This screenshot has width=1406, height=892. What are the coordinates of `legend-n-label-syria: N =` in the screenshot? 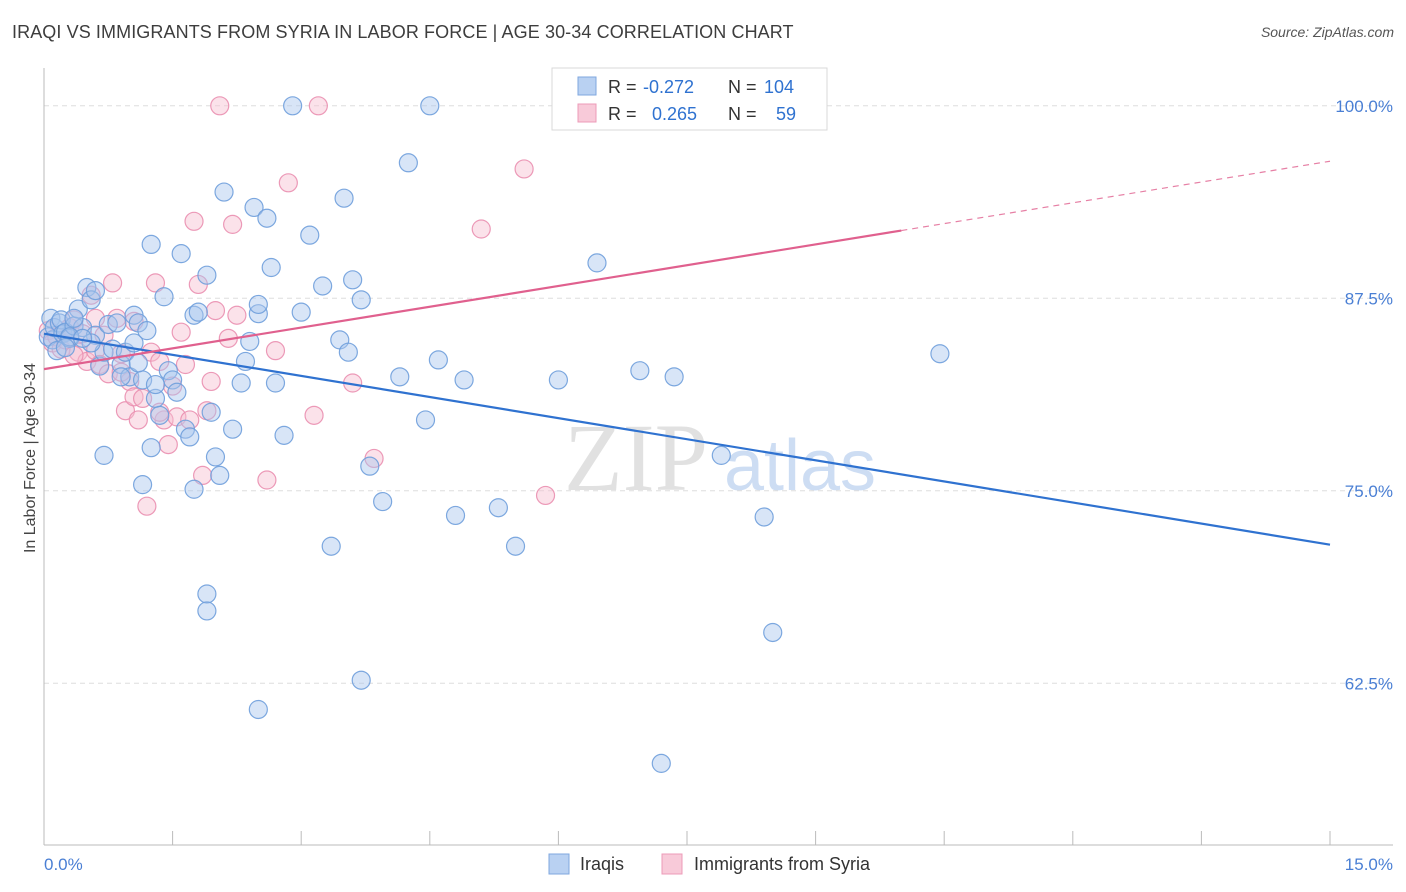 It's located at (742, 114).